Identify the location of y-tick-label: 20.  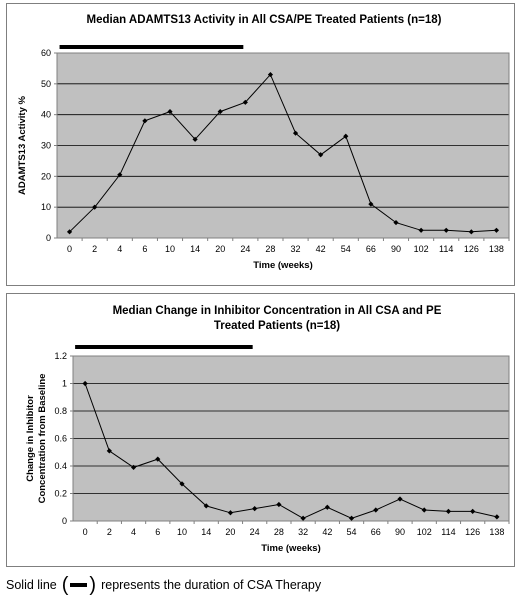
(46, 176).